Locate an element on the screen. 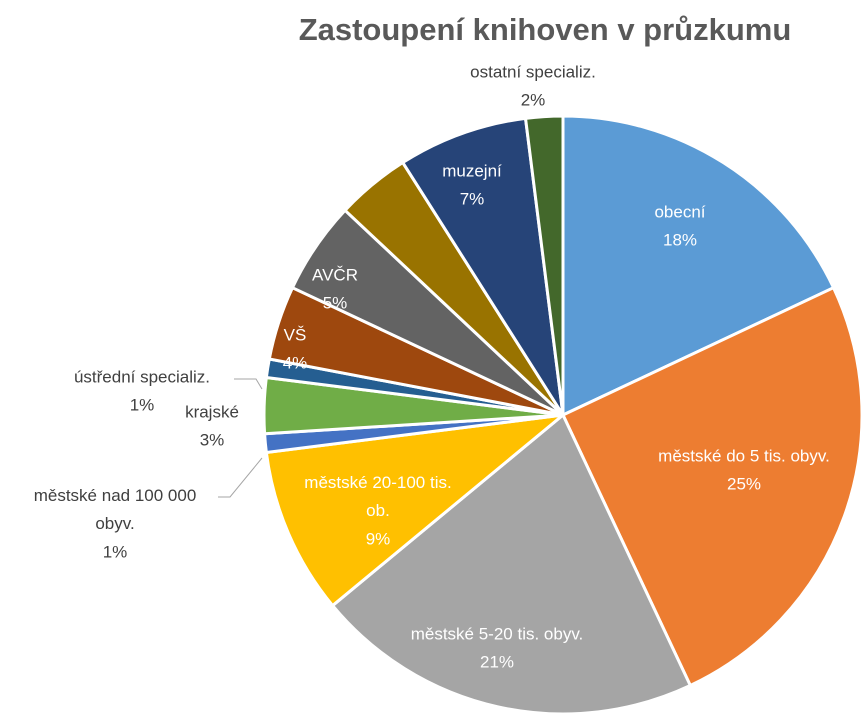 This screenshot has width=862, height=720. slice-value-label: 7% is located at coordinates (472, 198).